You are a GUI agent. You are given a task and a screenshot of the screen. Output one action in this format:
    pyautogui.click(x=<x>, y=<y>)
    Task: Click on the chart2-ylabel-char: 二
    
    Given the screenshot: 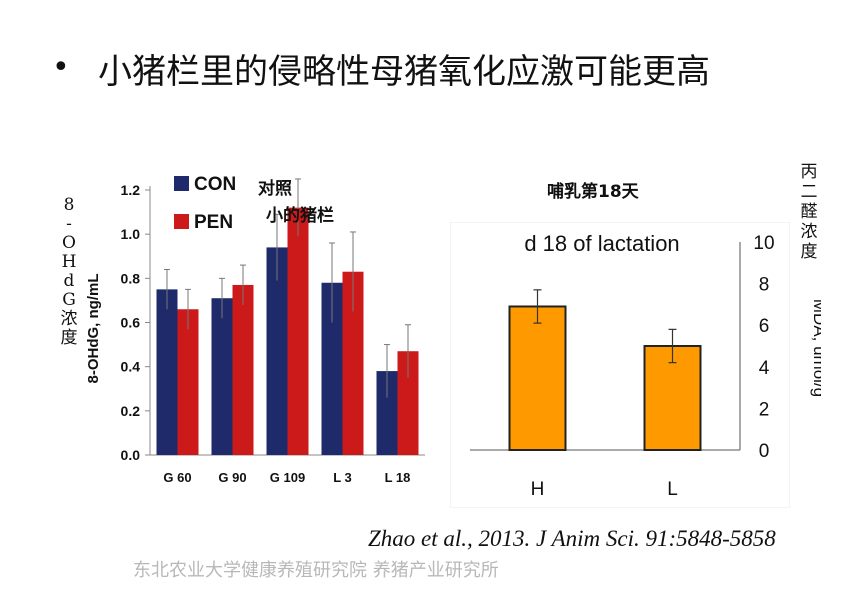 What is the action you would take?
    pyautogui.click(x=809, y=192)
    